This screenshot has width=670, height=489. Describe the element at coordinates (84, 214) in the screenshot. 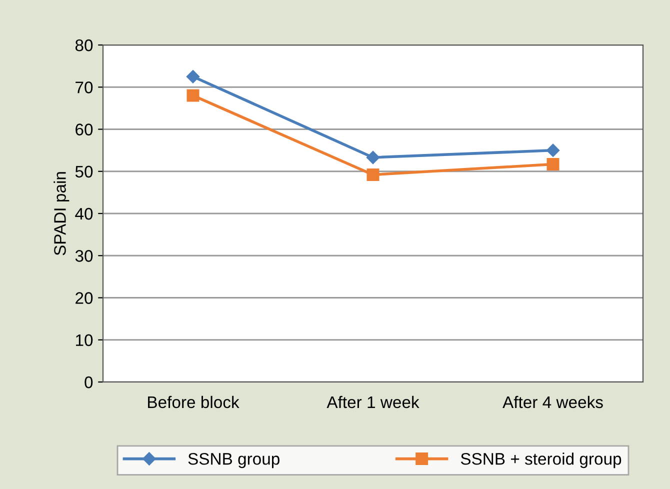

I see `y-tick-label: 40` at that location.